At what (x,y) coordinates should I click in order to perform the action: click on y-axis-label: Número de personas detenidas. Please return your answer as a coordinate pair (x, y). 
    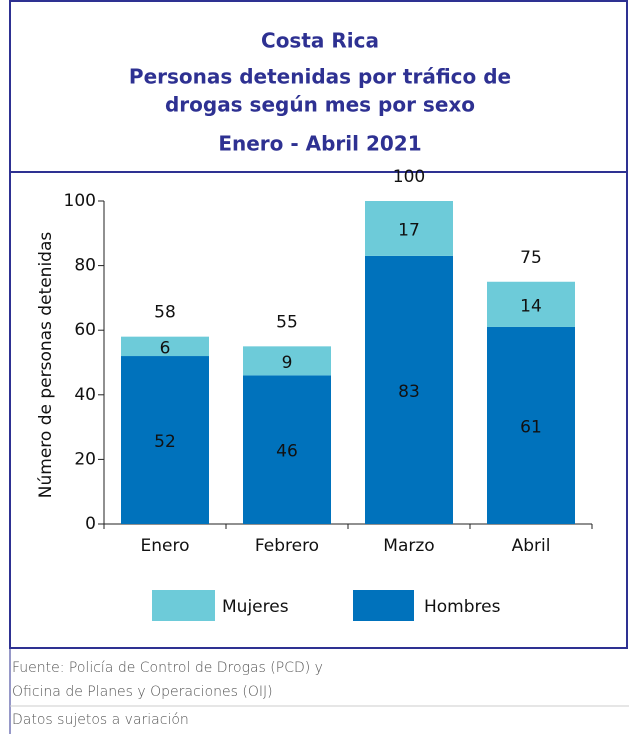
    Looking at the image, I should click on (46, 365).